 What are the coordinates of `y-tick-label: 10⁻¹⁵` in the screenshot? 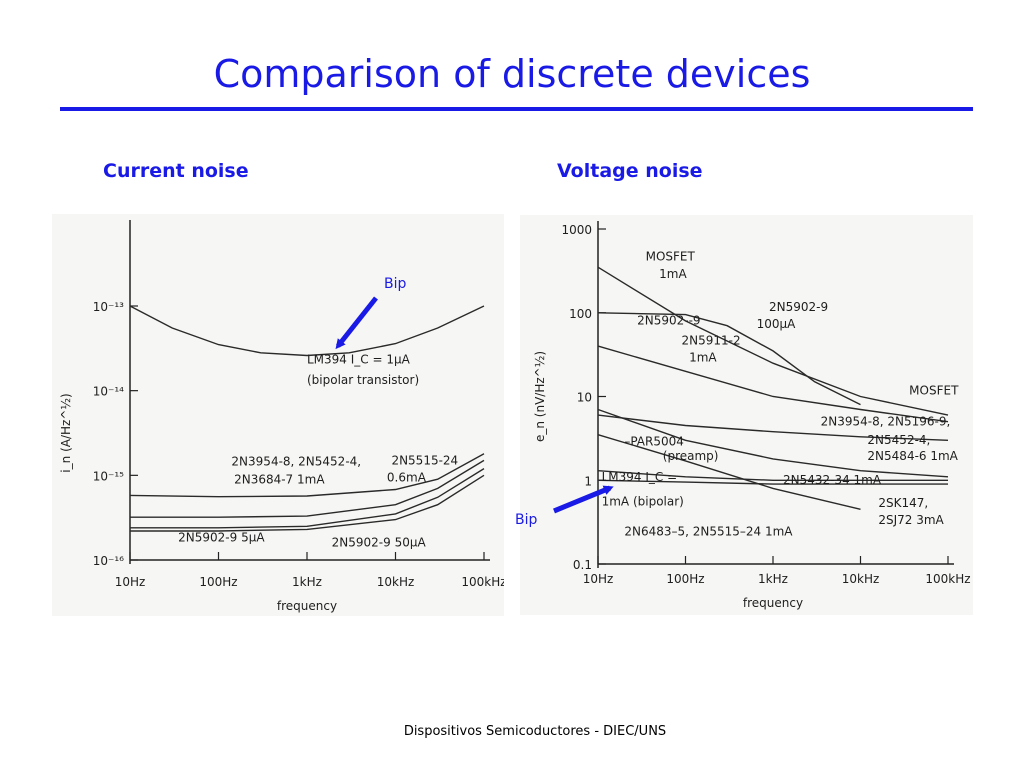 It's located at (108, 476).